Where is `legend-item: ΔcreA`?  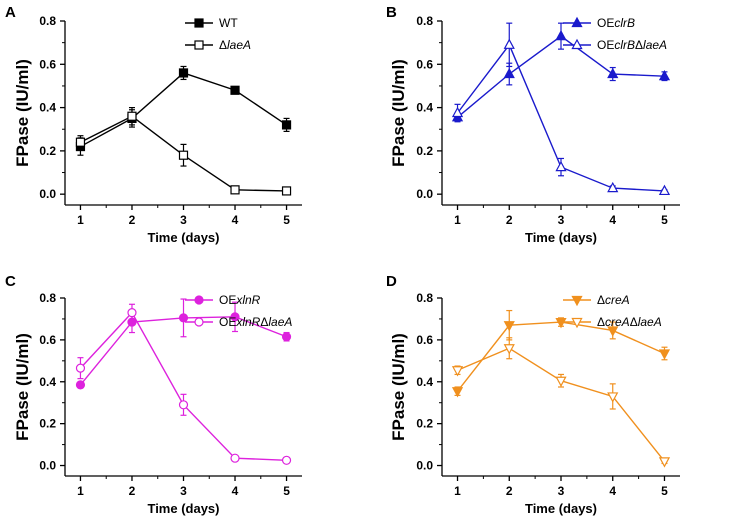 legend-item: ΔcreA is located at coordinates (596, 300).